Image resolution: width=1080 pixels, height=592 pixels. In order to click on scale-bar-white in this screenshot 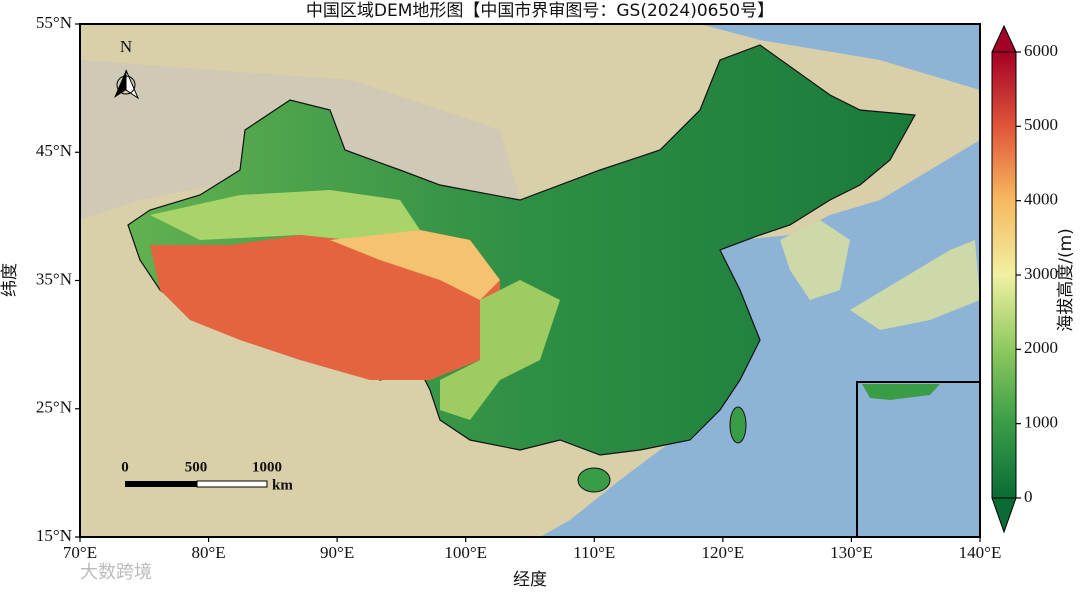, I will do `click(232, 484)`.